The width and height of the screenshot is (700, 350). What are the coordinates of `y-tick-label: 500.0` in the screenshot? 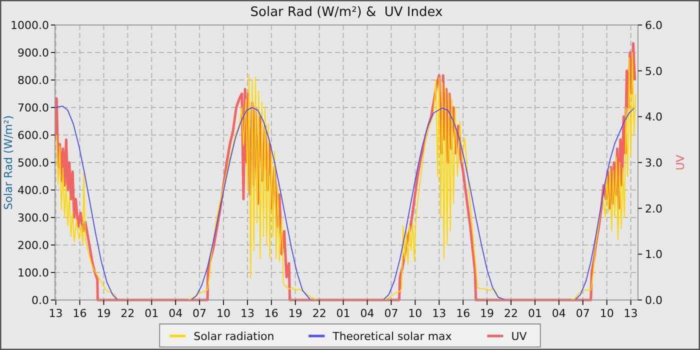 It's located at (33, 163).